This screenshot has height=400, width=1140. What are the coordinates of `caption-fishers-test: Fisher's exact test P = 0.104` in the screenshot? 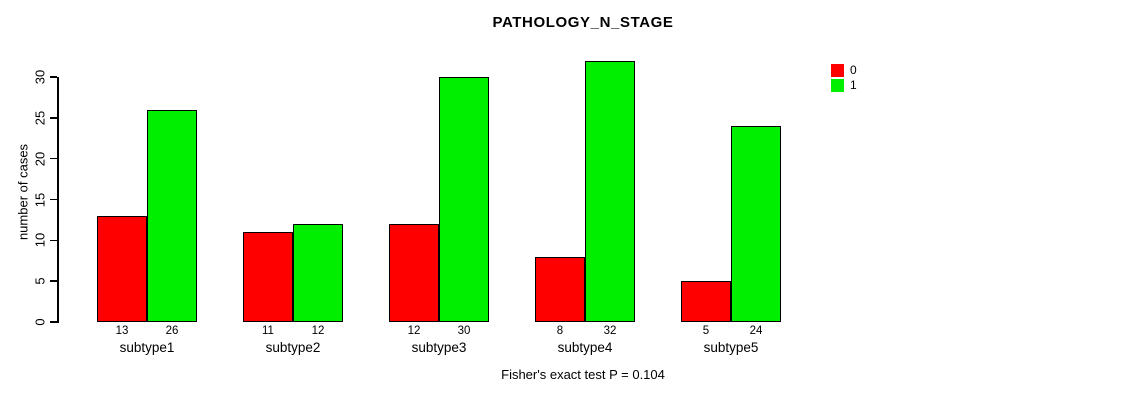 It's located at (583, 374).